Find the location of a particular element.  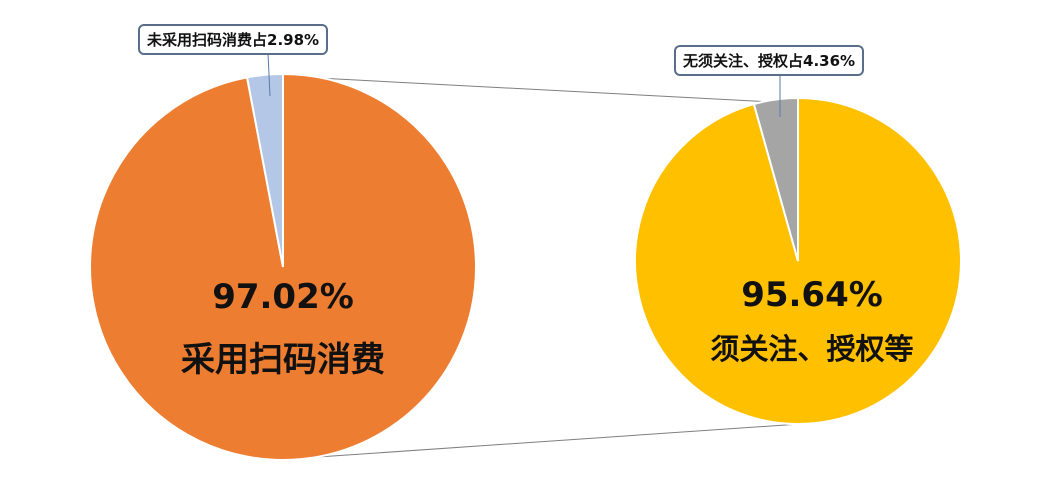

right-main-percent: 95.64% is located at coordinates (812, 295).